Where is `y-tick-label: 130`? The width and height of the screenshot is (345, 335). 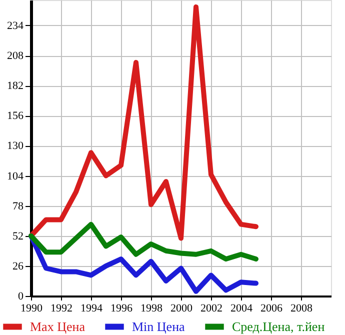
y-tick-label: 130 is located at coordinates (15, 146).